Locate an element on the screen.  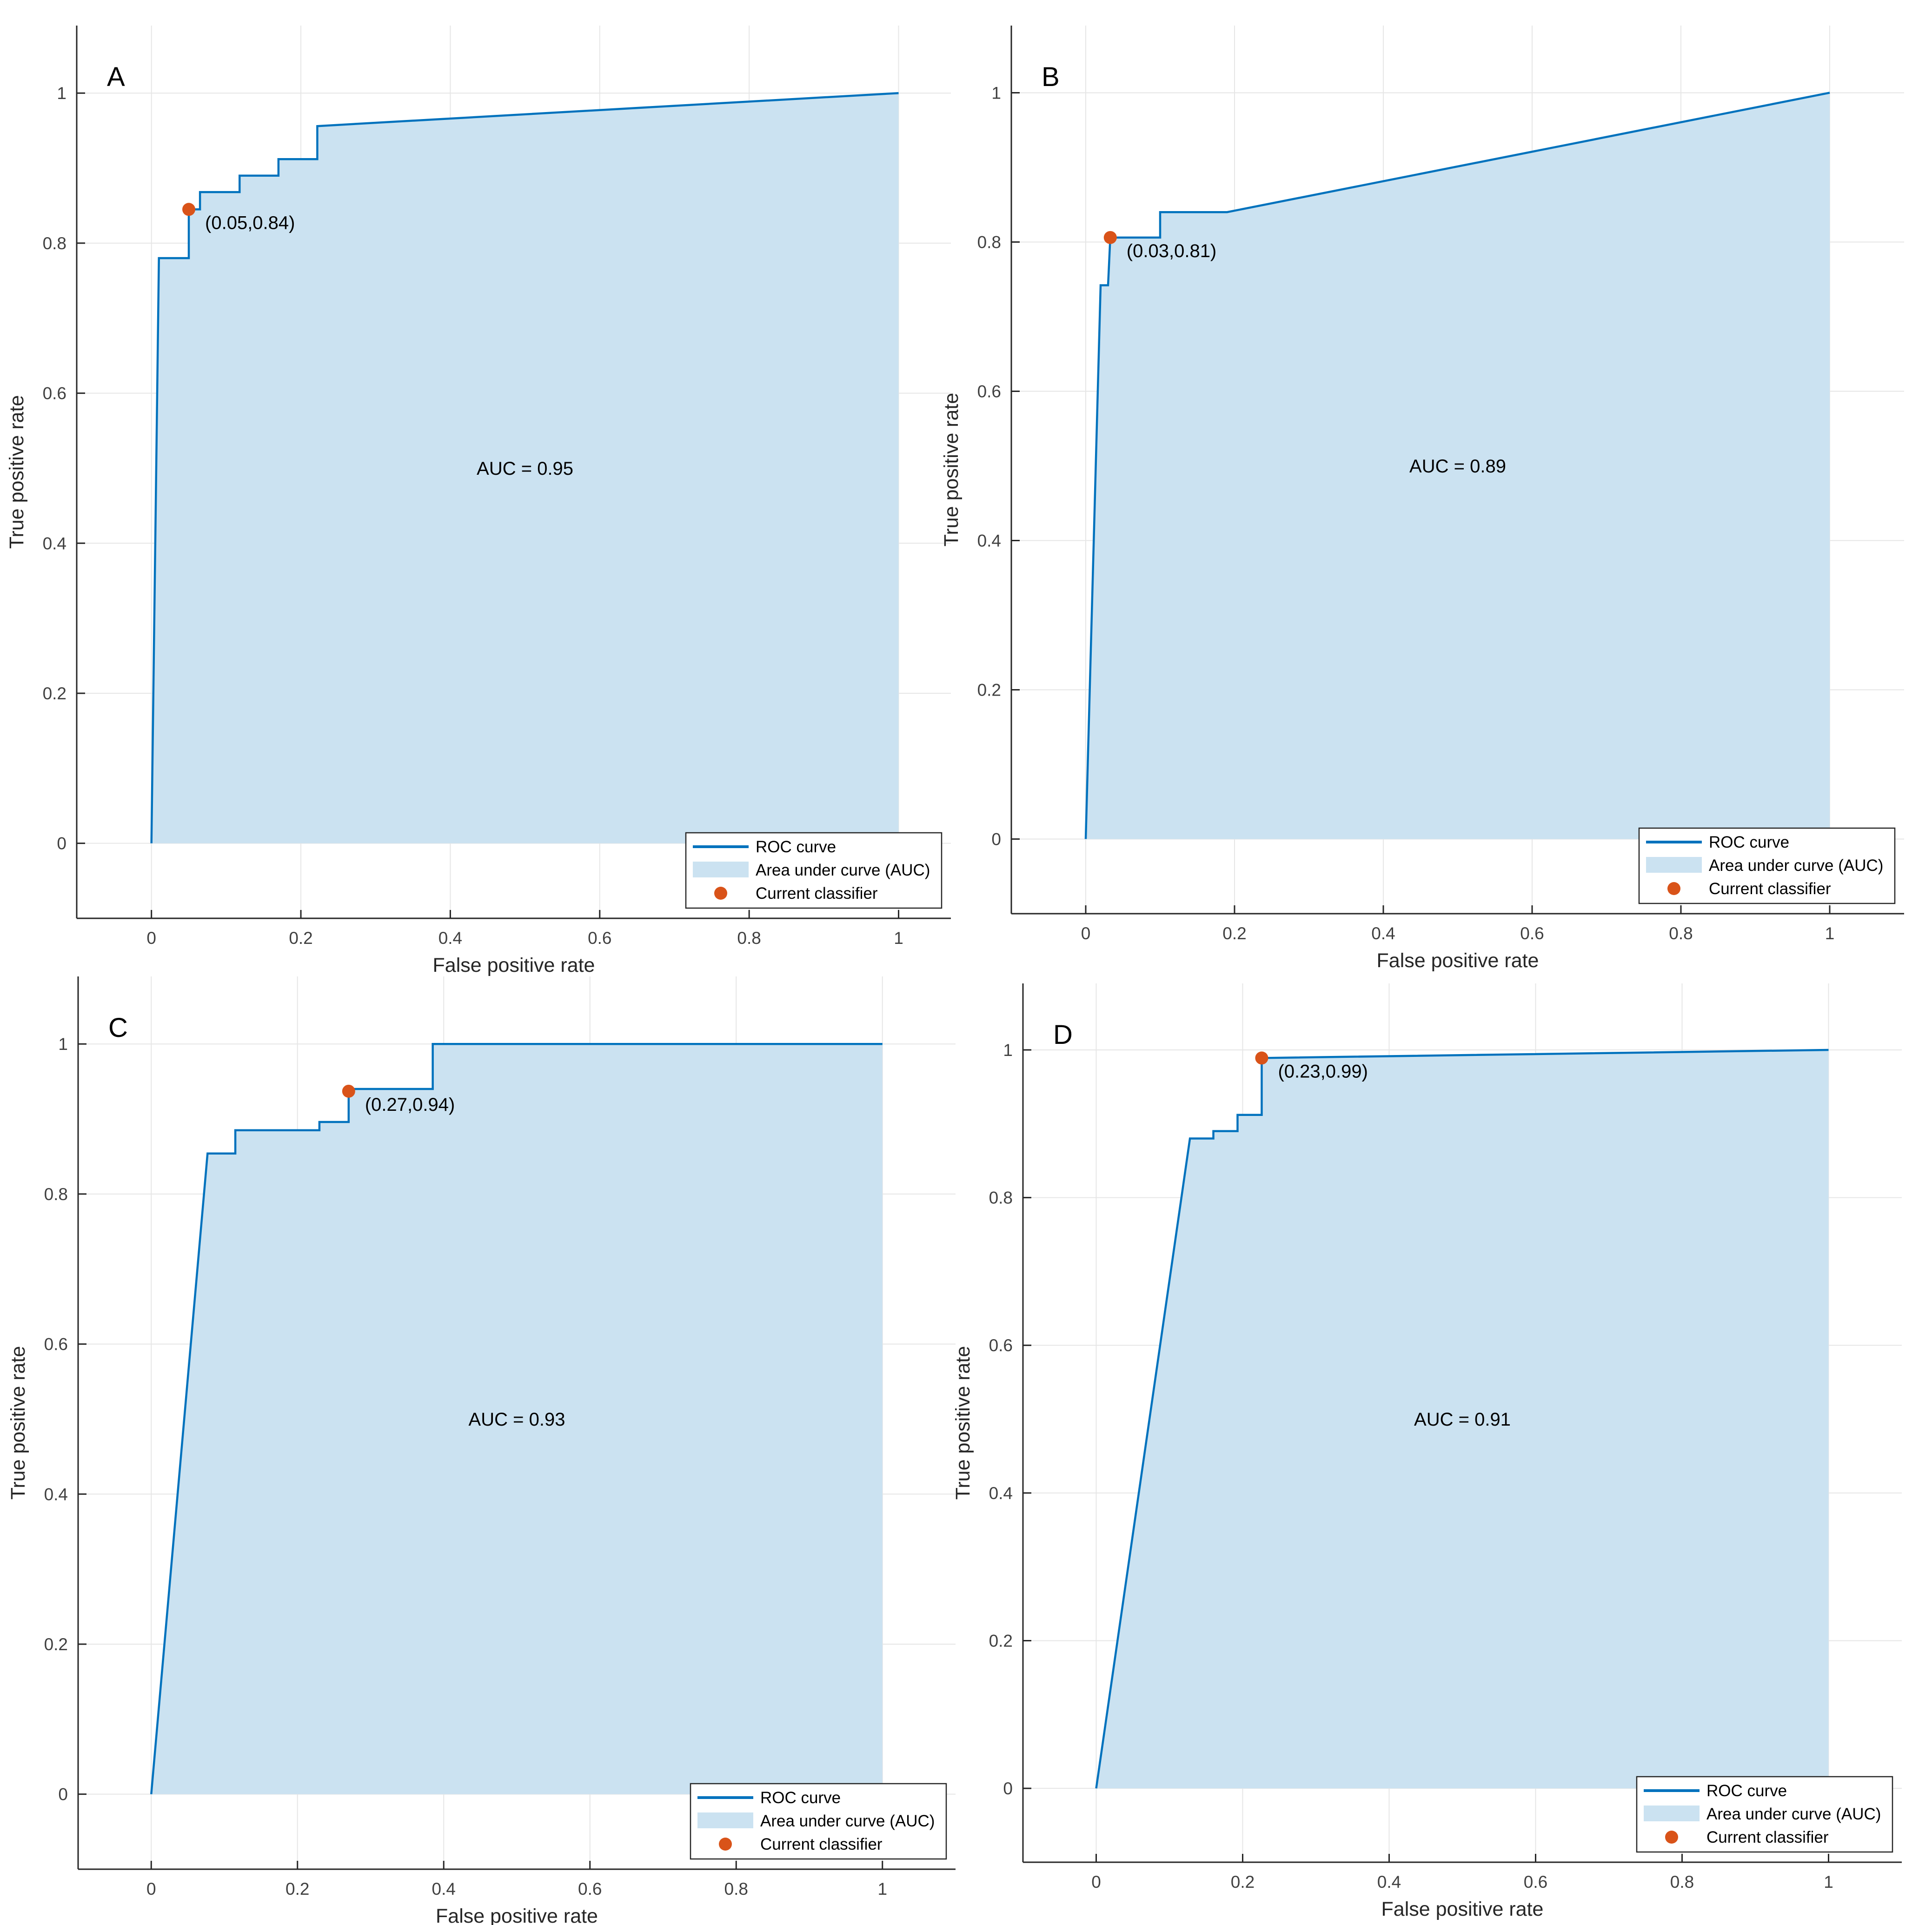
panel-label: D is located at coordinates (1063, 1035).